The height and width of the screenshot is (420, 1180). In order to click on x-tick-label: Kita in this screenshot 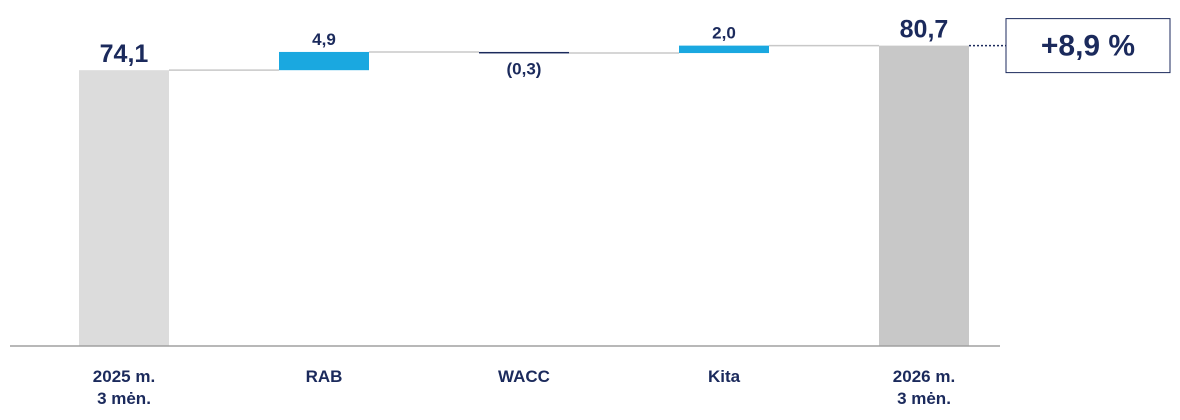, I will do `click(724, 376)`.